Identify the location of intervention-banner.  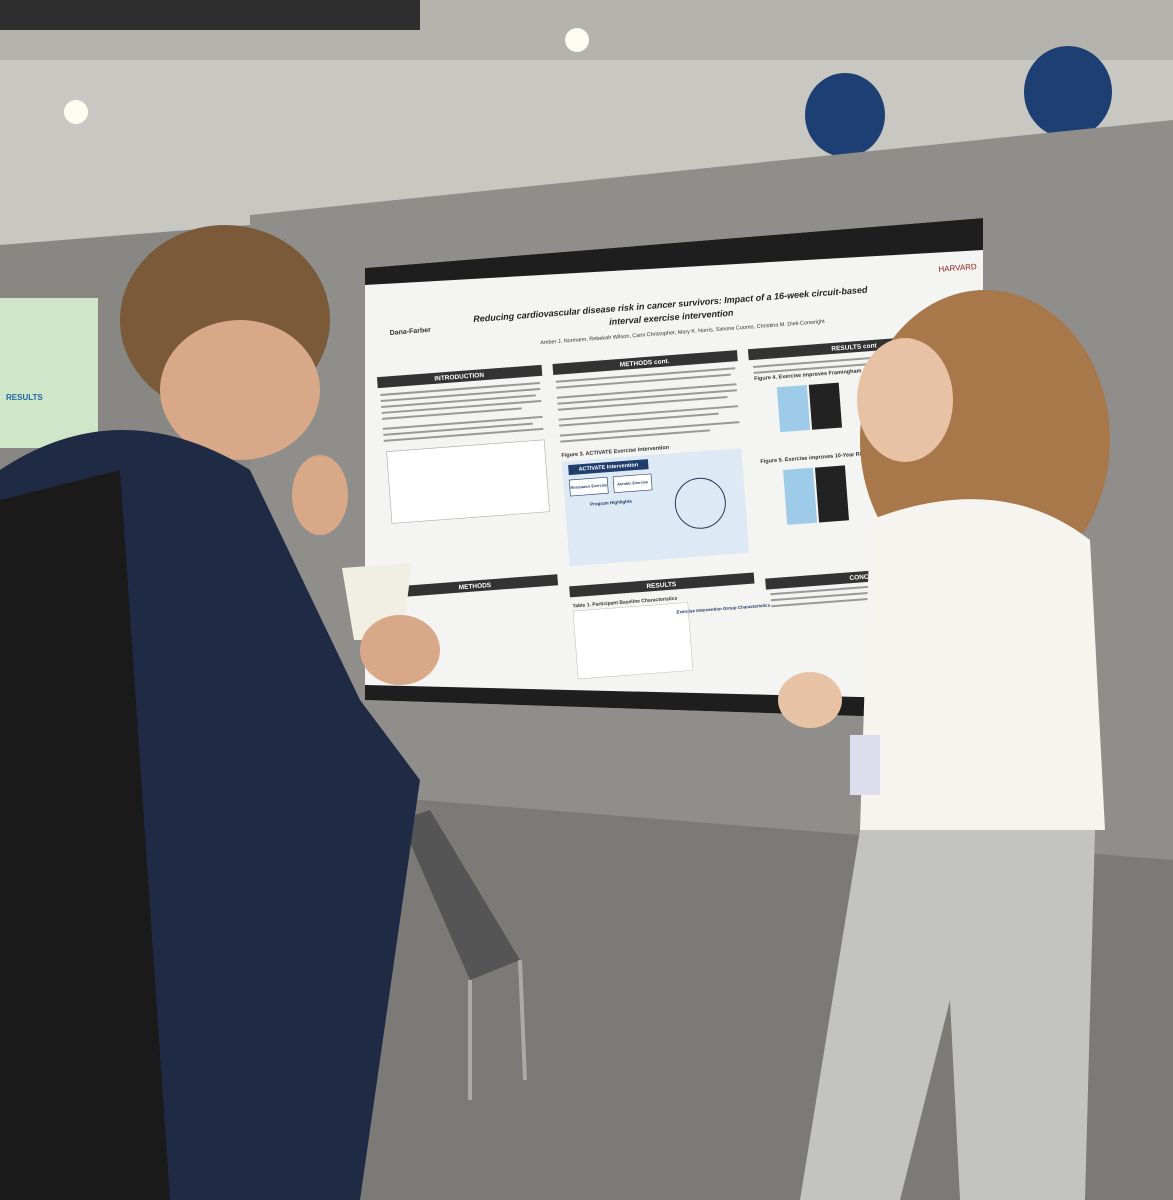
(608, 467).